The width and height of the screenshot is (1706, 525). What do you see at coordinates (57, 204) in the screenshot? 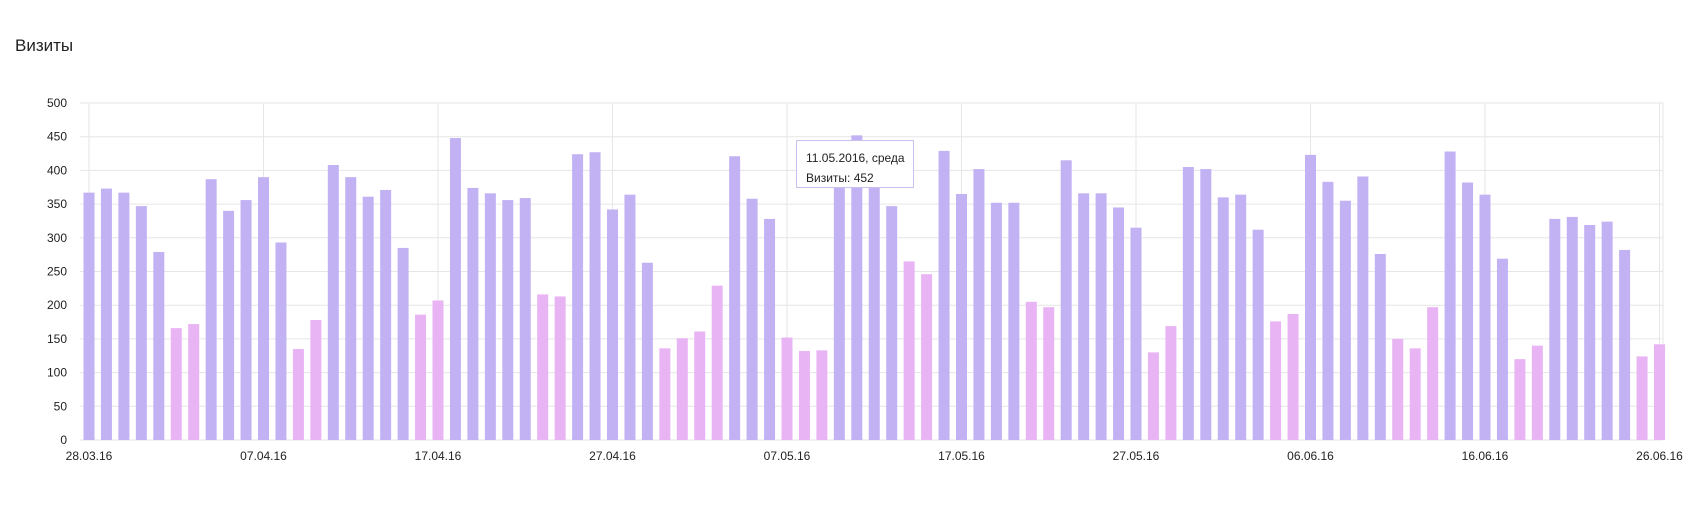
I see `y-tick-label: 350` at bounding box center [57, 204].